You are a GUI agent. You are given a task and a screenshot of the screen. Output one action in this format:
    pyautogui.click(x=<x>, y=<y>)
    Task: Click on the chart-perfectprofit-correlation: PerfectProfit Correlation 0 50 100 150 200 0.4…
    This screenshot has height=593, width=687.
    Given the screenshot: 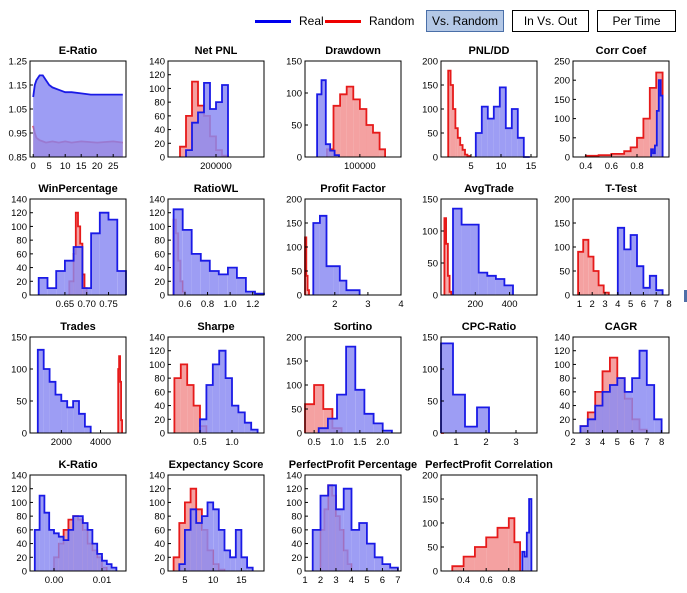 What is the action you would take?
    pyautogui.click(x=487, y=522)
    